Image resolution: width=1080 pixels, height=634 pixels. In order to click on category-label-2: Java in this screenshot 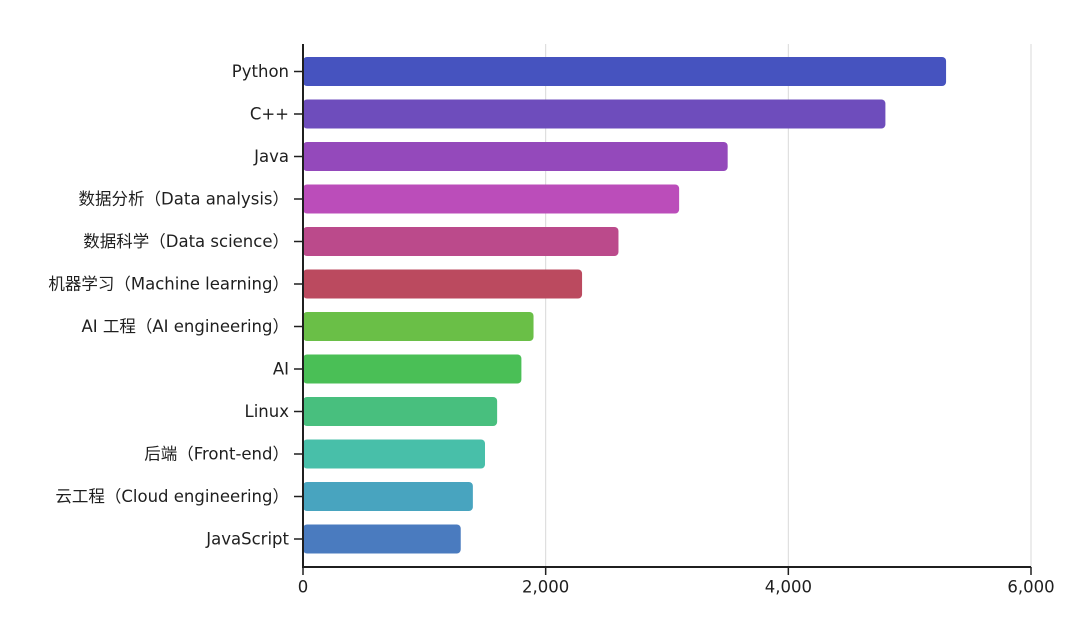, I will do `click(271, 156)`.